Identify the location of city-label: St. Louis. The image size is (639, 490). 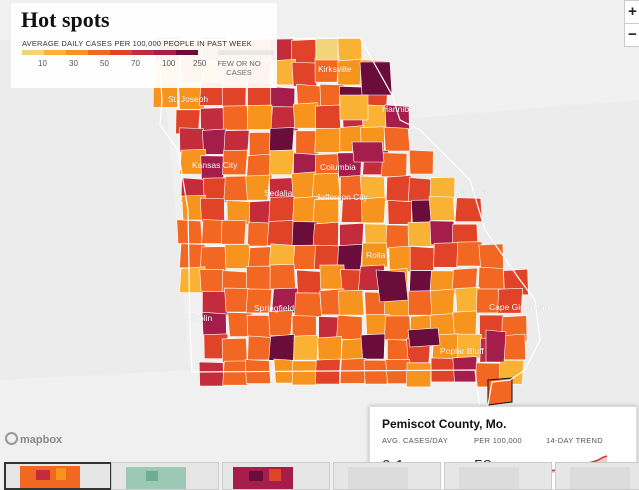
(472, 193).